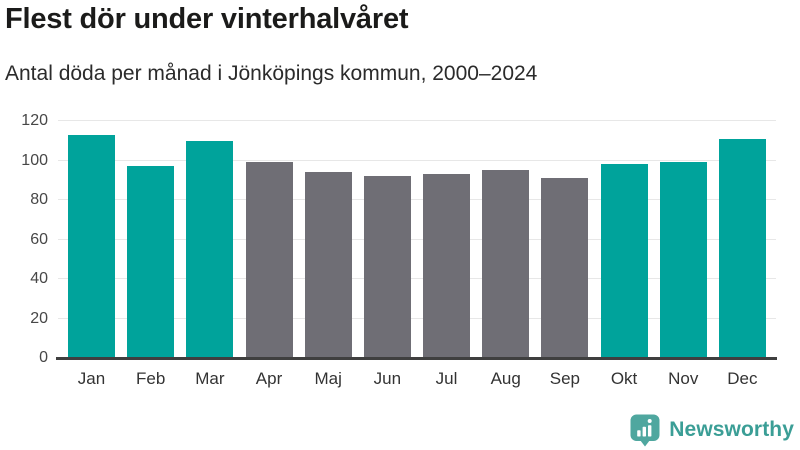 The image size is (800, 450). Describe the element at coordinates (39, 239) in the screenshot. I see `y-tick-label-60: 60` at that location.